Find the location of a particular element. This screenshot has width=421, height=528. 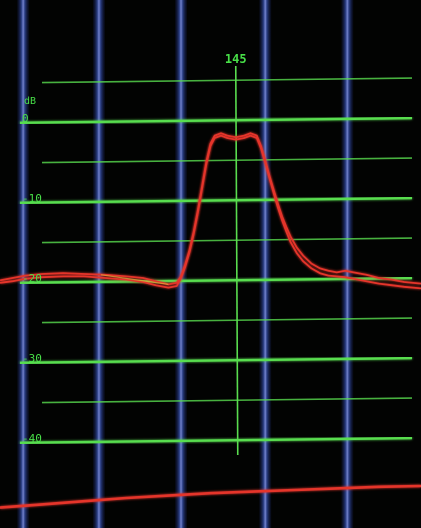

y-tick-label: -30 is located at coordinates (32, 358).